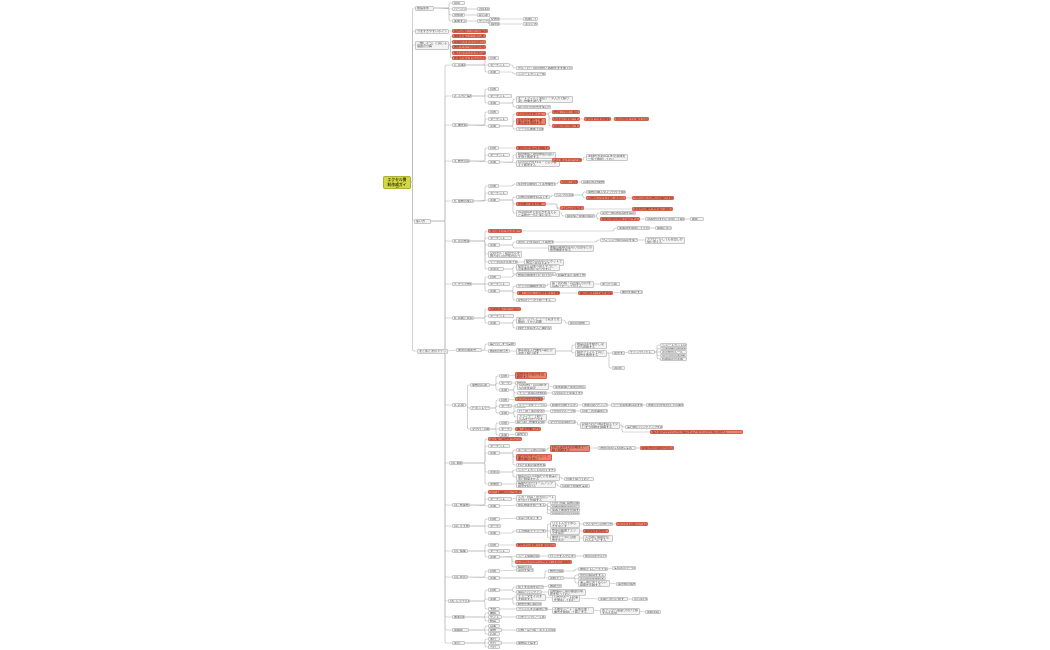  I want to click on mindmap-node: 軸・ラベル・凡例を整えて誤解を防ぐ, so click(538, 293).